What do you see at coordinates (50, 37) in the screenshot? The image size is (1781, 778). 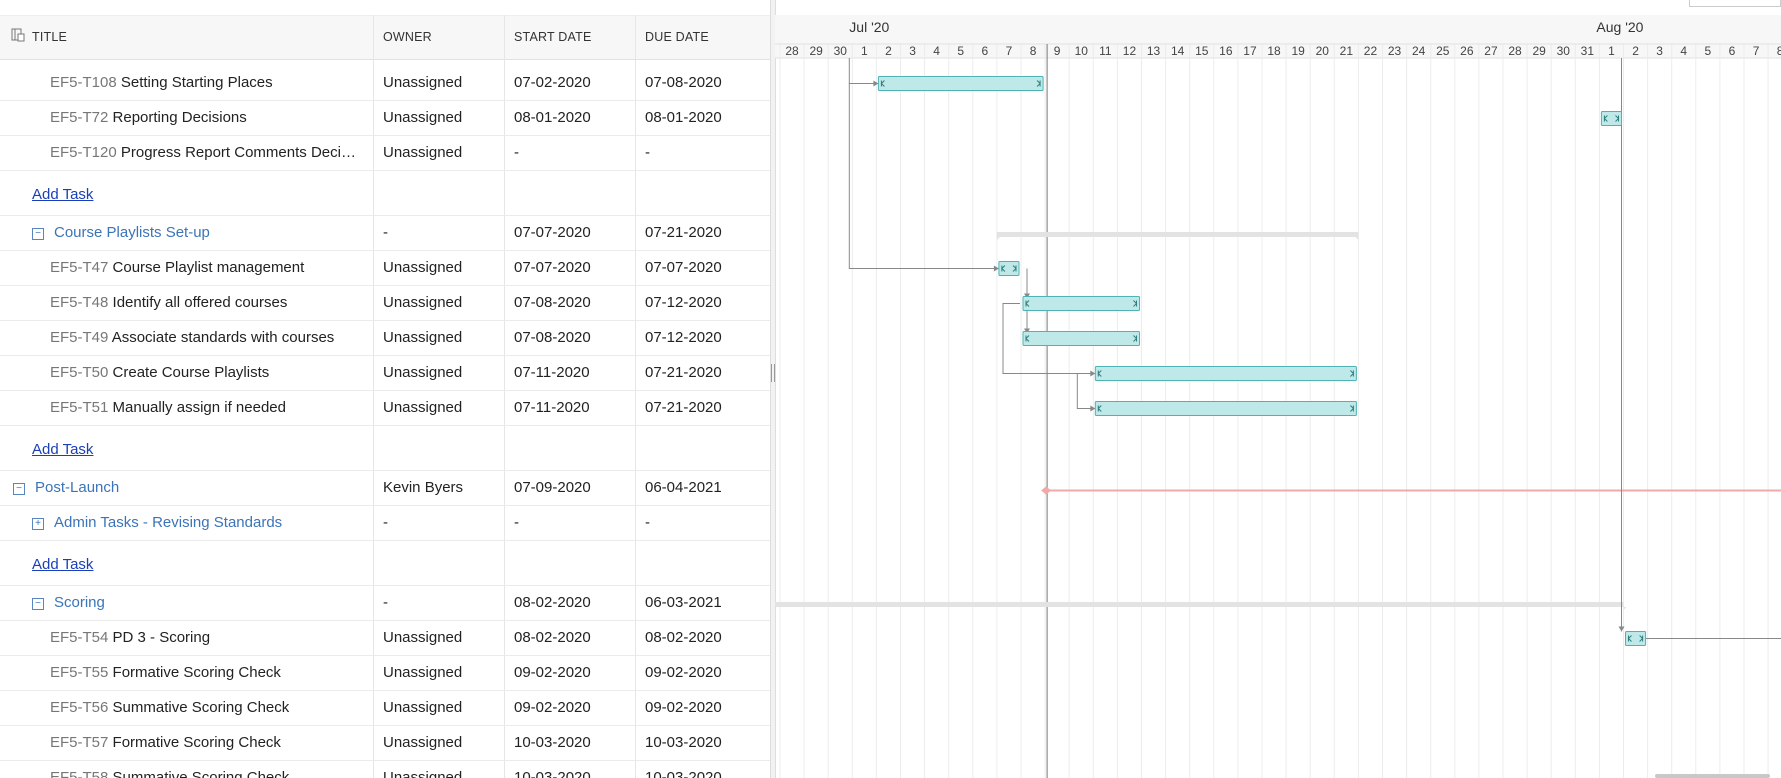 I see `title-column-header: TITLE` at bounding box center [50, 37].